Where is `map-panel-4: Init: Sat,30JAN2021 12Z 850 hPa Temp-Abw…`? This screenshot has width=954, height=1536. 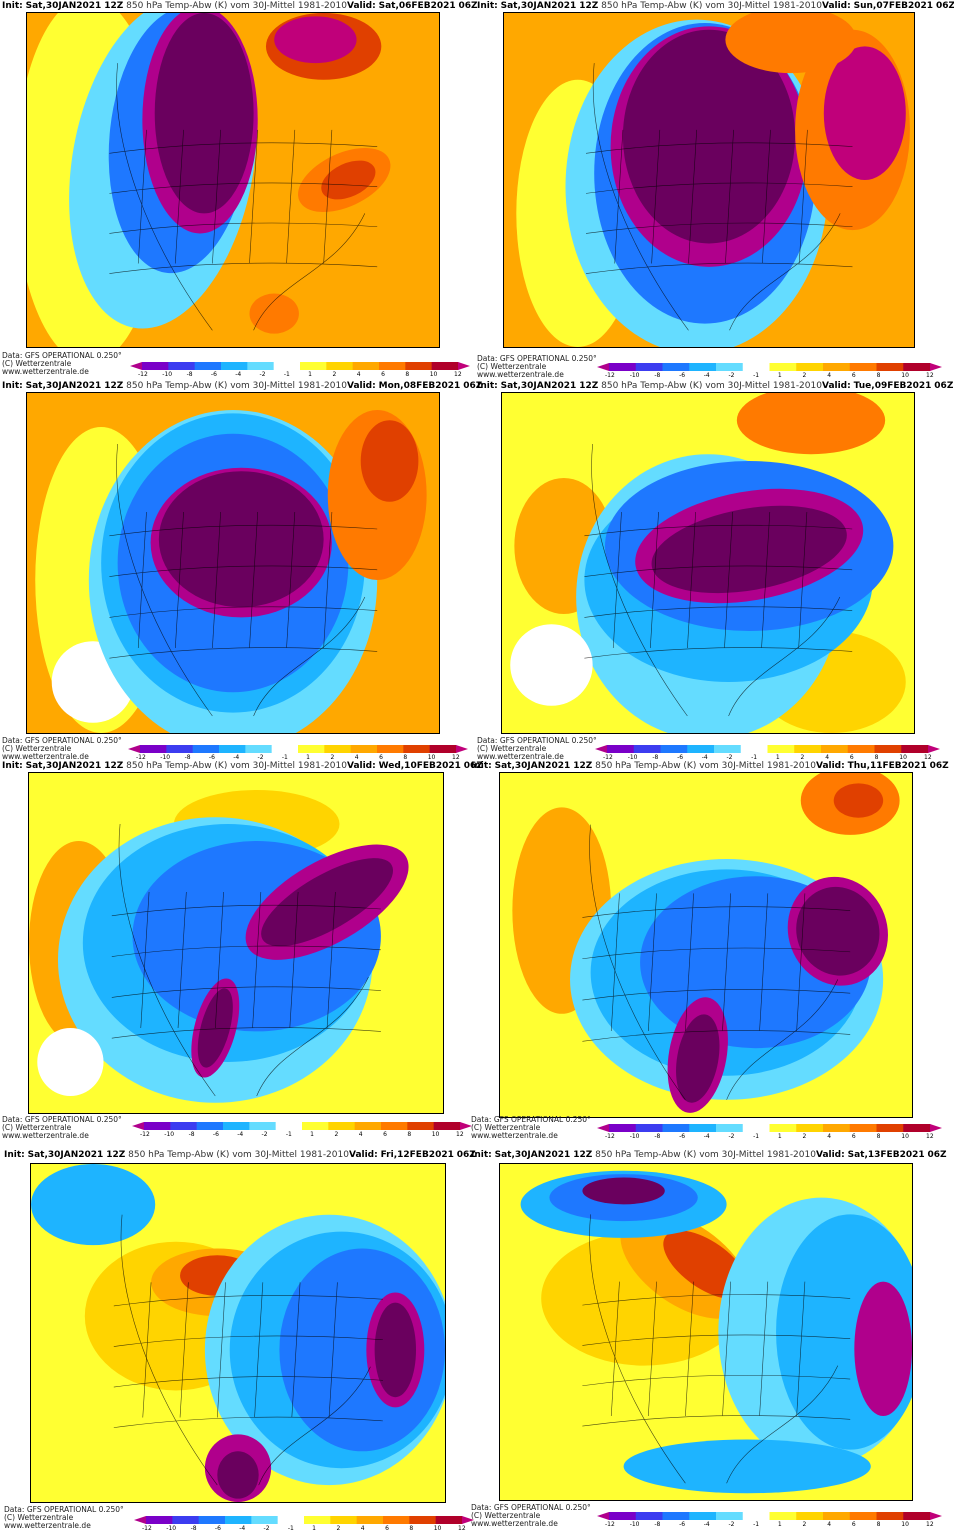
map-panel-4: Init: Sat,30JAN2021 12Z 850 hPa Temp-Abw… is located at coordinates (715, 573).